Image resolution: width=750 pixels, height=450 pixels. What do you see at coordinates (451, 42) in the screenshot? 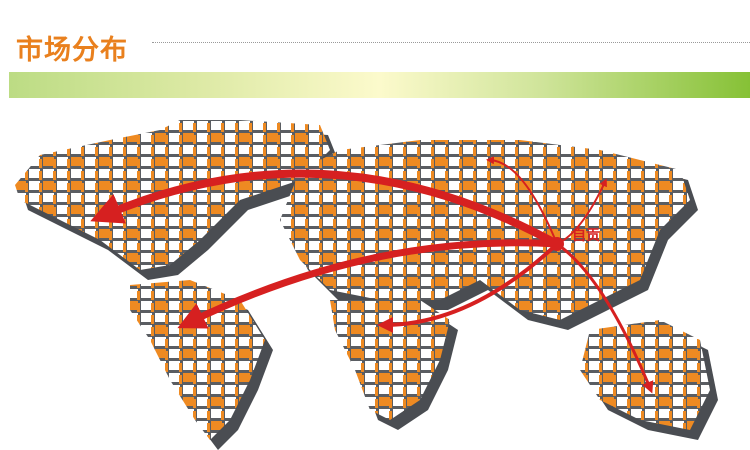
I see `title-divider` at bounding box center [451, 42].